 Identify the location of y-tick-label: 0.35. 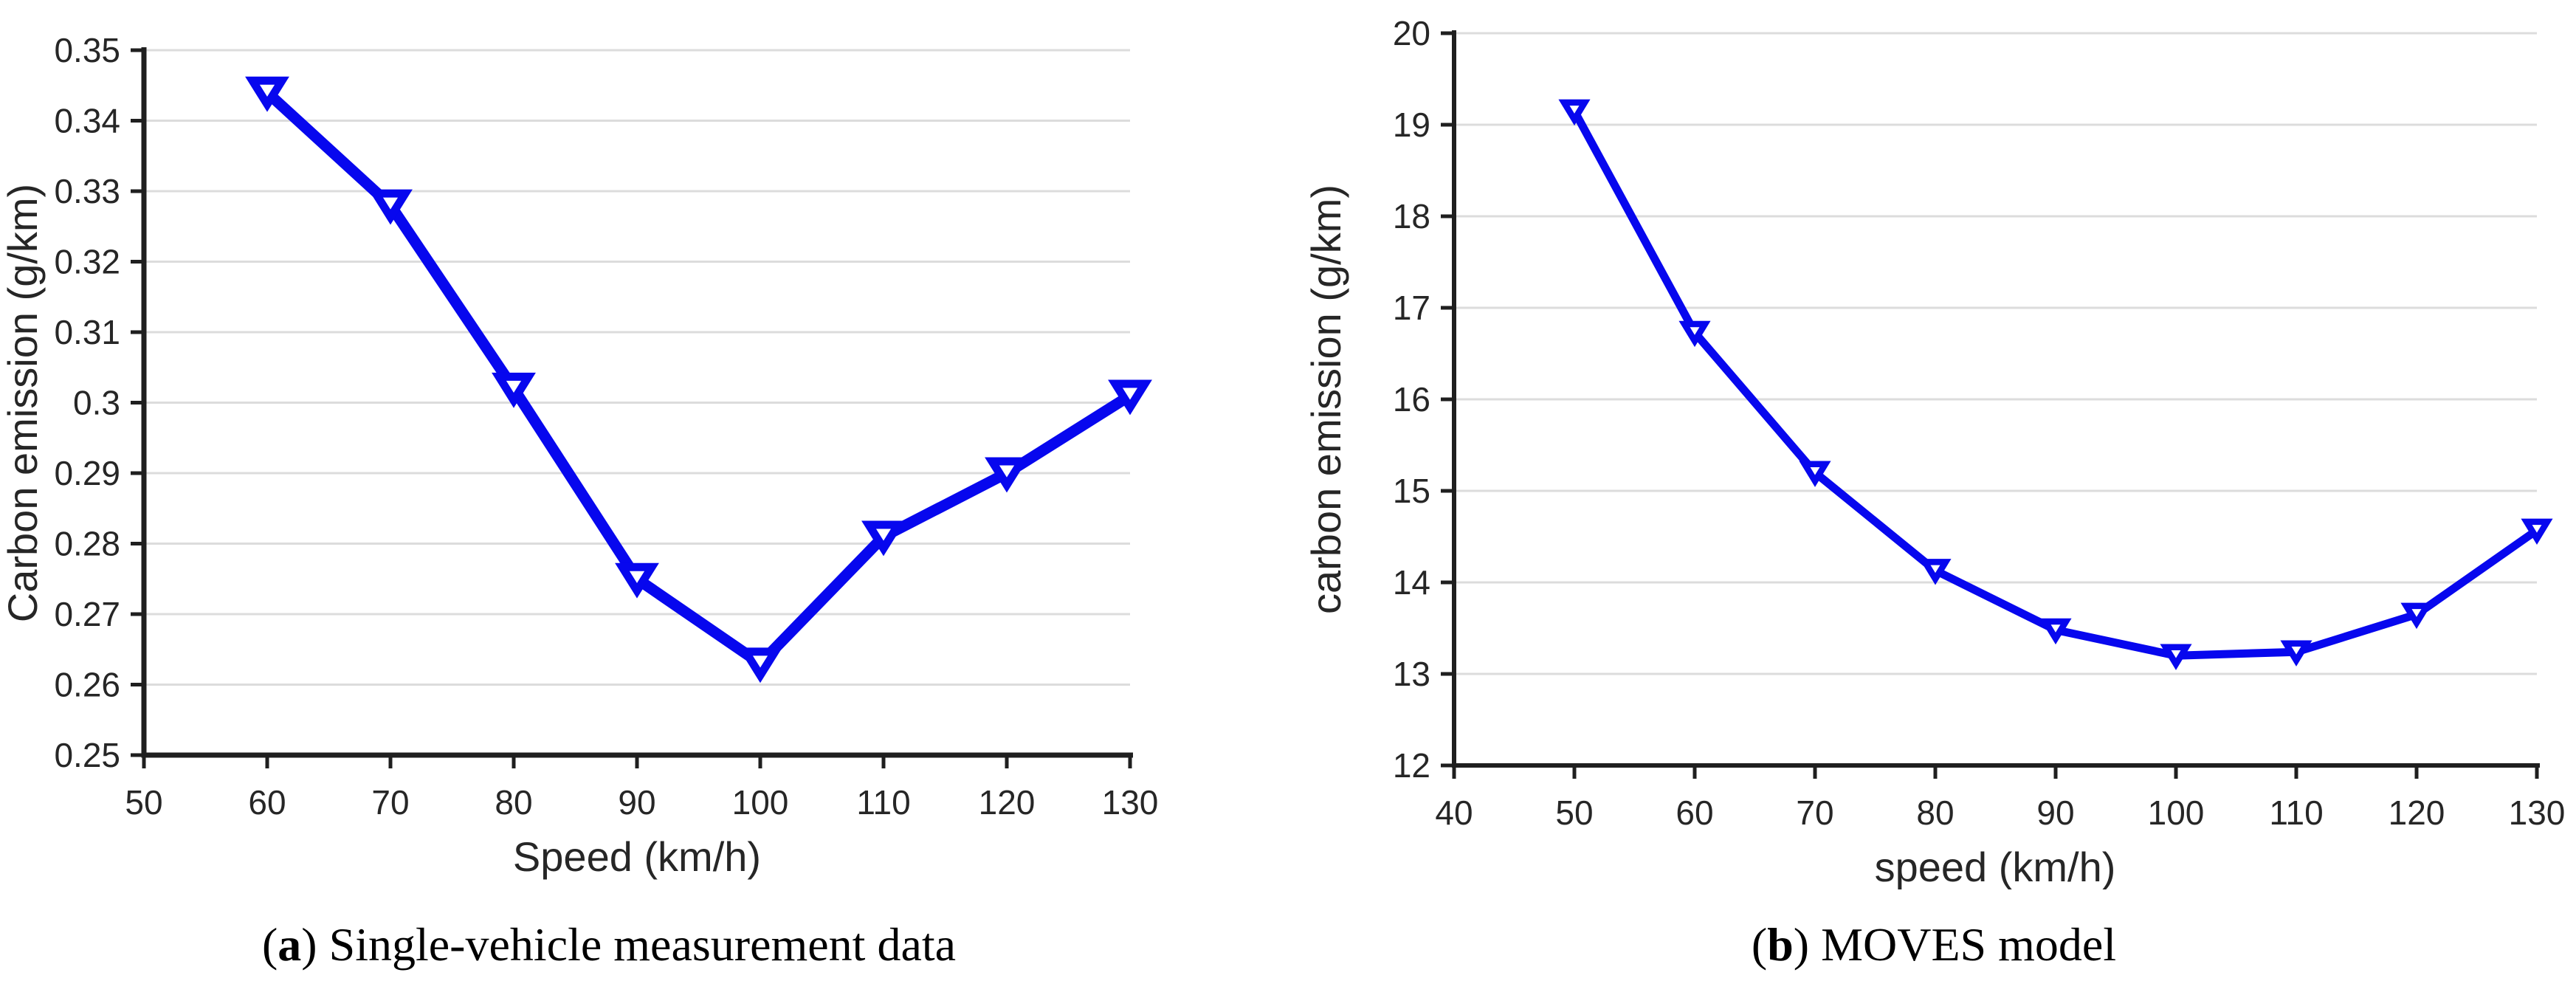
(87, 50).